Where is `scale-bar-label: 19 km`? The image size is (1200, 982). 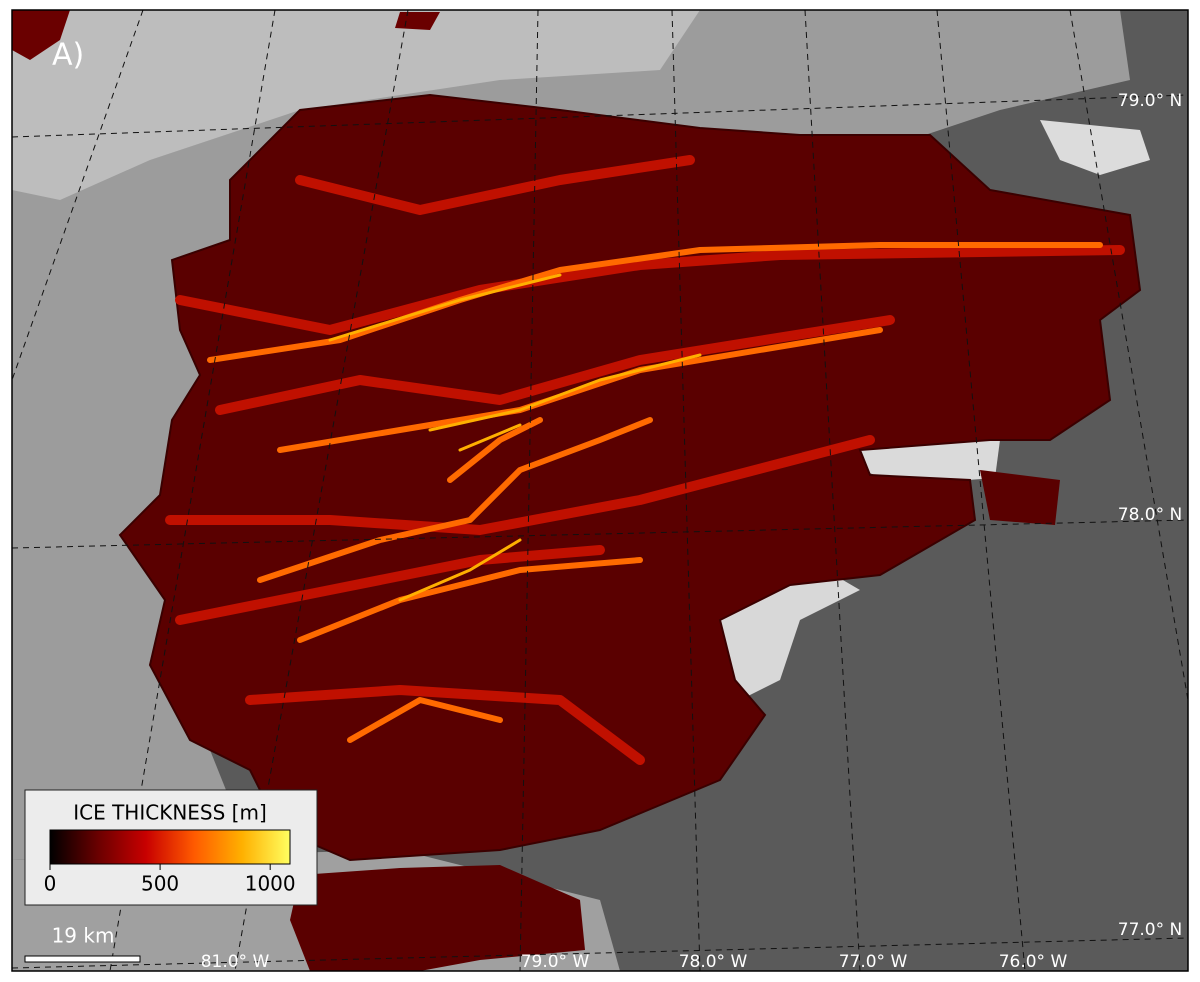 scale-bar-label: 19 km is located at coordinates (83, 936).